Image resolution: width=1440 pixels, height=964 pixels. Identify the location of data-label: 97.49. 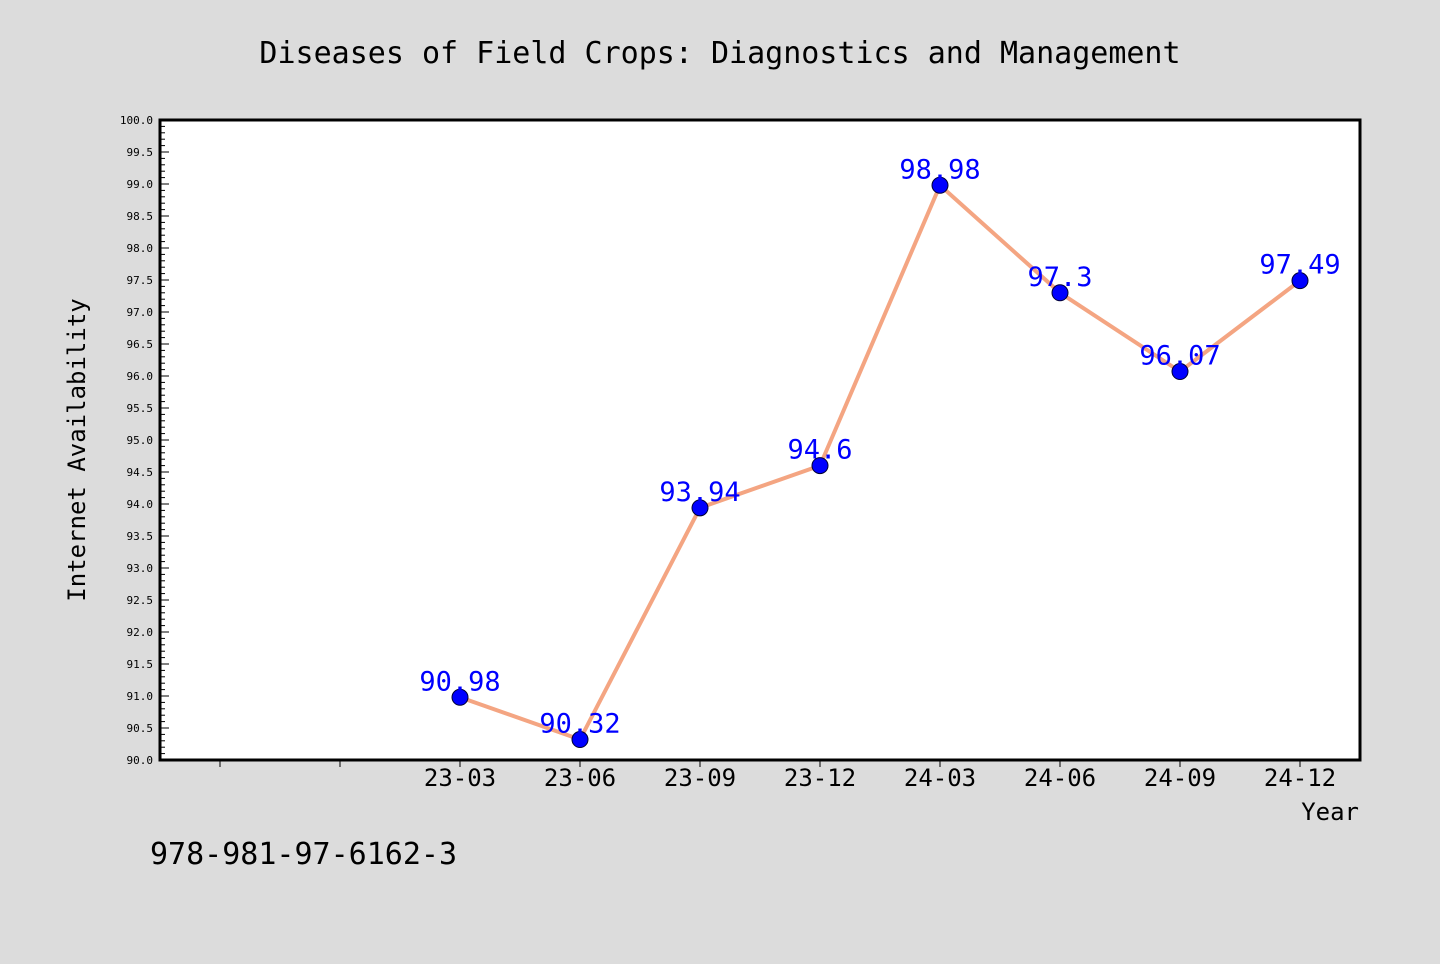
(1299, 265).